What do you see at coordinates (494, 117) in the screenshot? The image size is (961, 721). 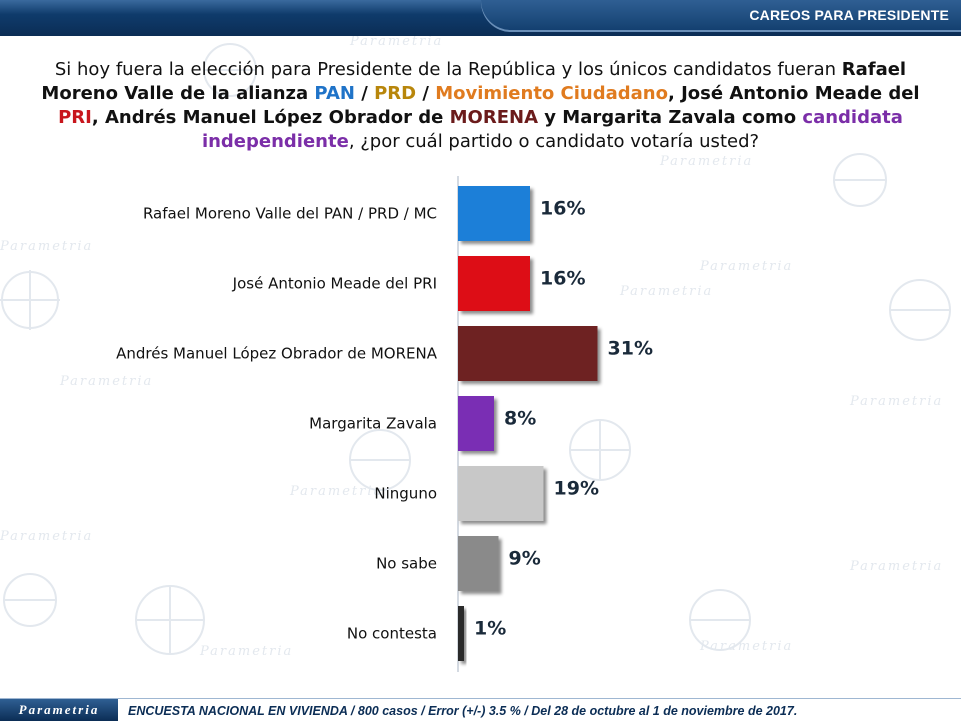 I see `party-morena: MORENA` at bounding box center [494, 117].